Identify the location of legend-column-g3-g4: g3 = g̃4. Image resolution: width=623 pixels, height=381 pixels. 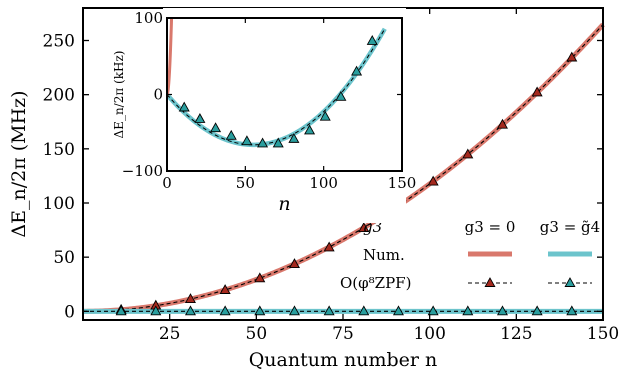
(570, 227).